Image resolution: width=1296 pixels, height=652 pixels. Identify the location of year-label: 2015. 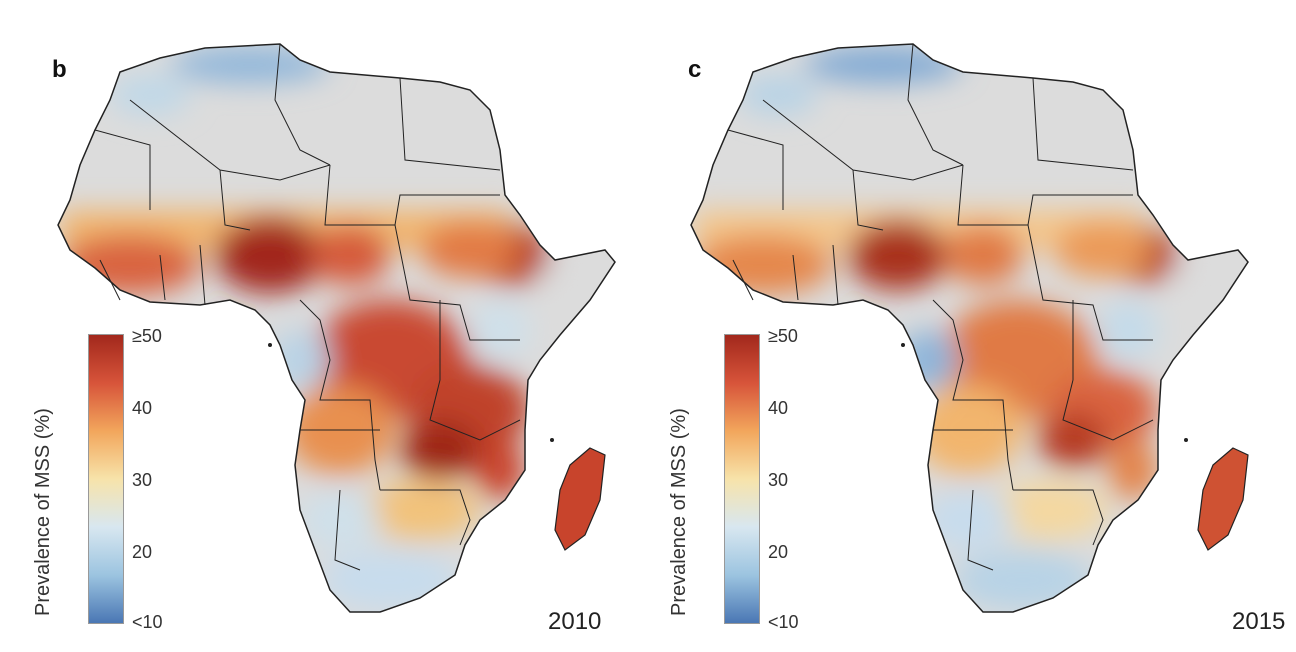
(1259, 621).